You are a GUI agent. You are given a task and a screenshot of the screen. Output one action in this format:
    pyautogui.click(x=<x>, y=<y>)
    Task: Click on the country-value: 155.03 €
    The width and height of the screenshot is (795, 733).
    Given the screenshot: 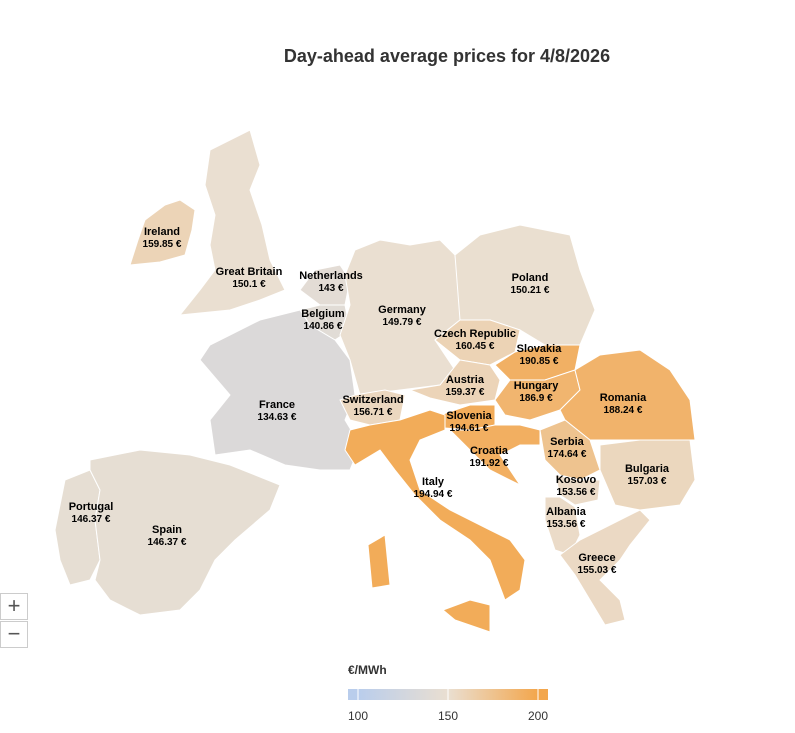 What is the action you would take?
    pyautogui.click(x=597, y=570)
    